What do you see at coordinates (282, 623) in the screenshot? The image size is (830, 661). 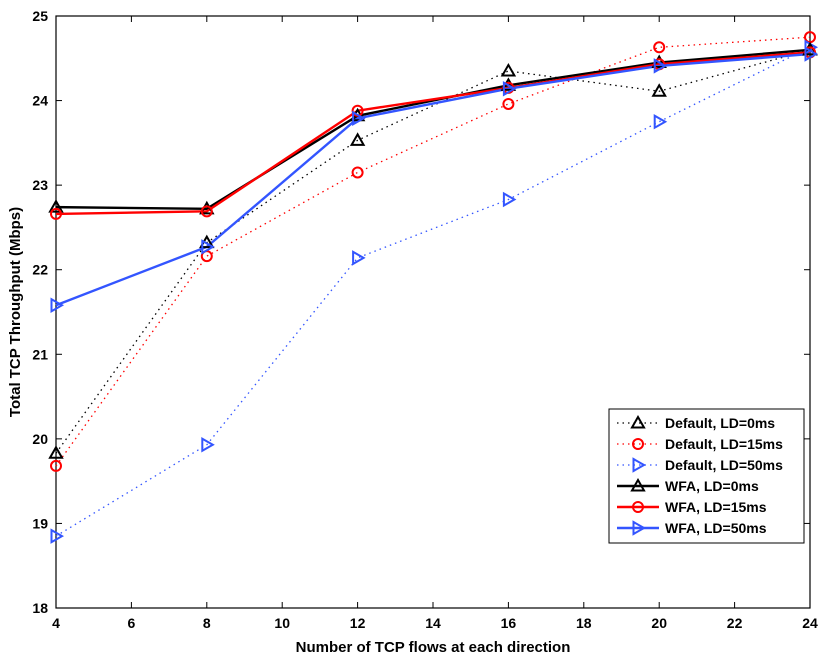 I see `x-tick-label: 10` at bounding box center [282, 623].